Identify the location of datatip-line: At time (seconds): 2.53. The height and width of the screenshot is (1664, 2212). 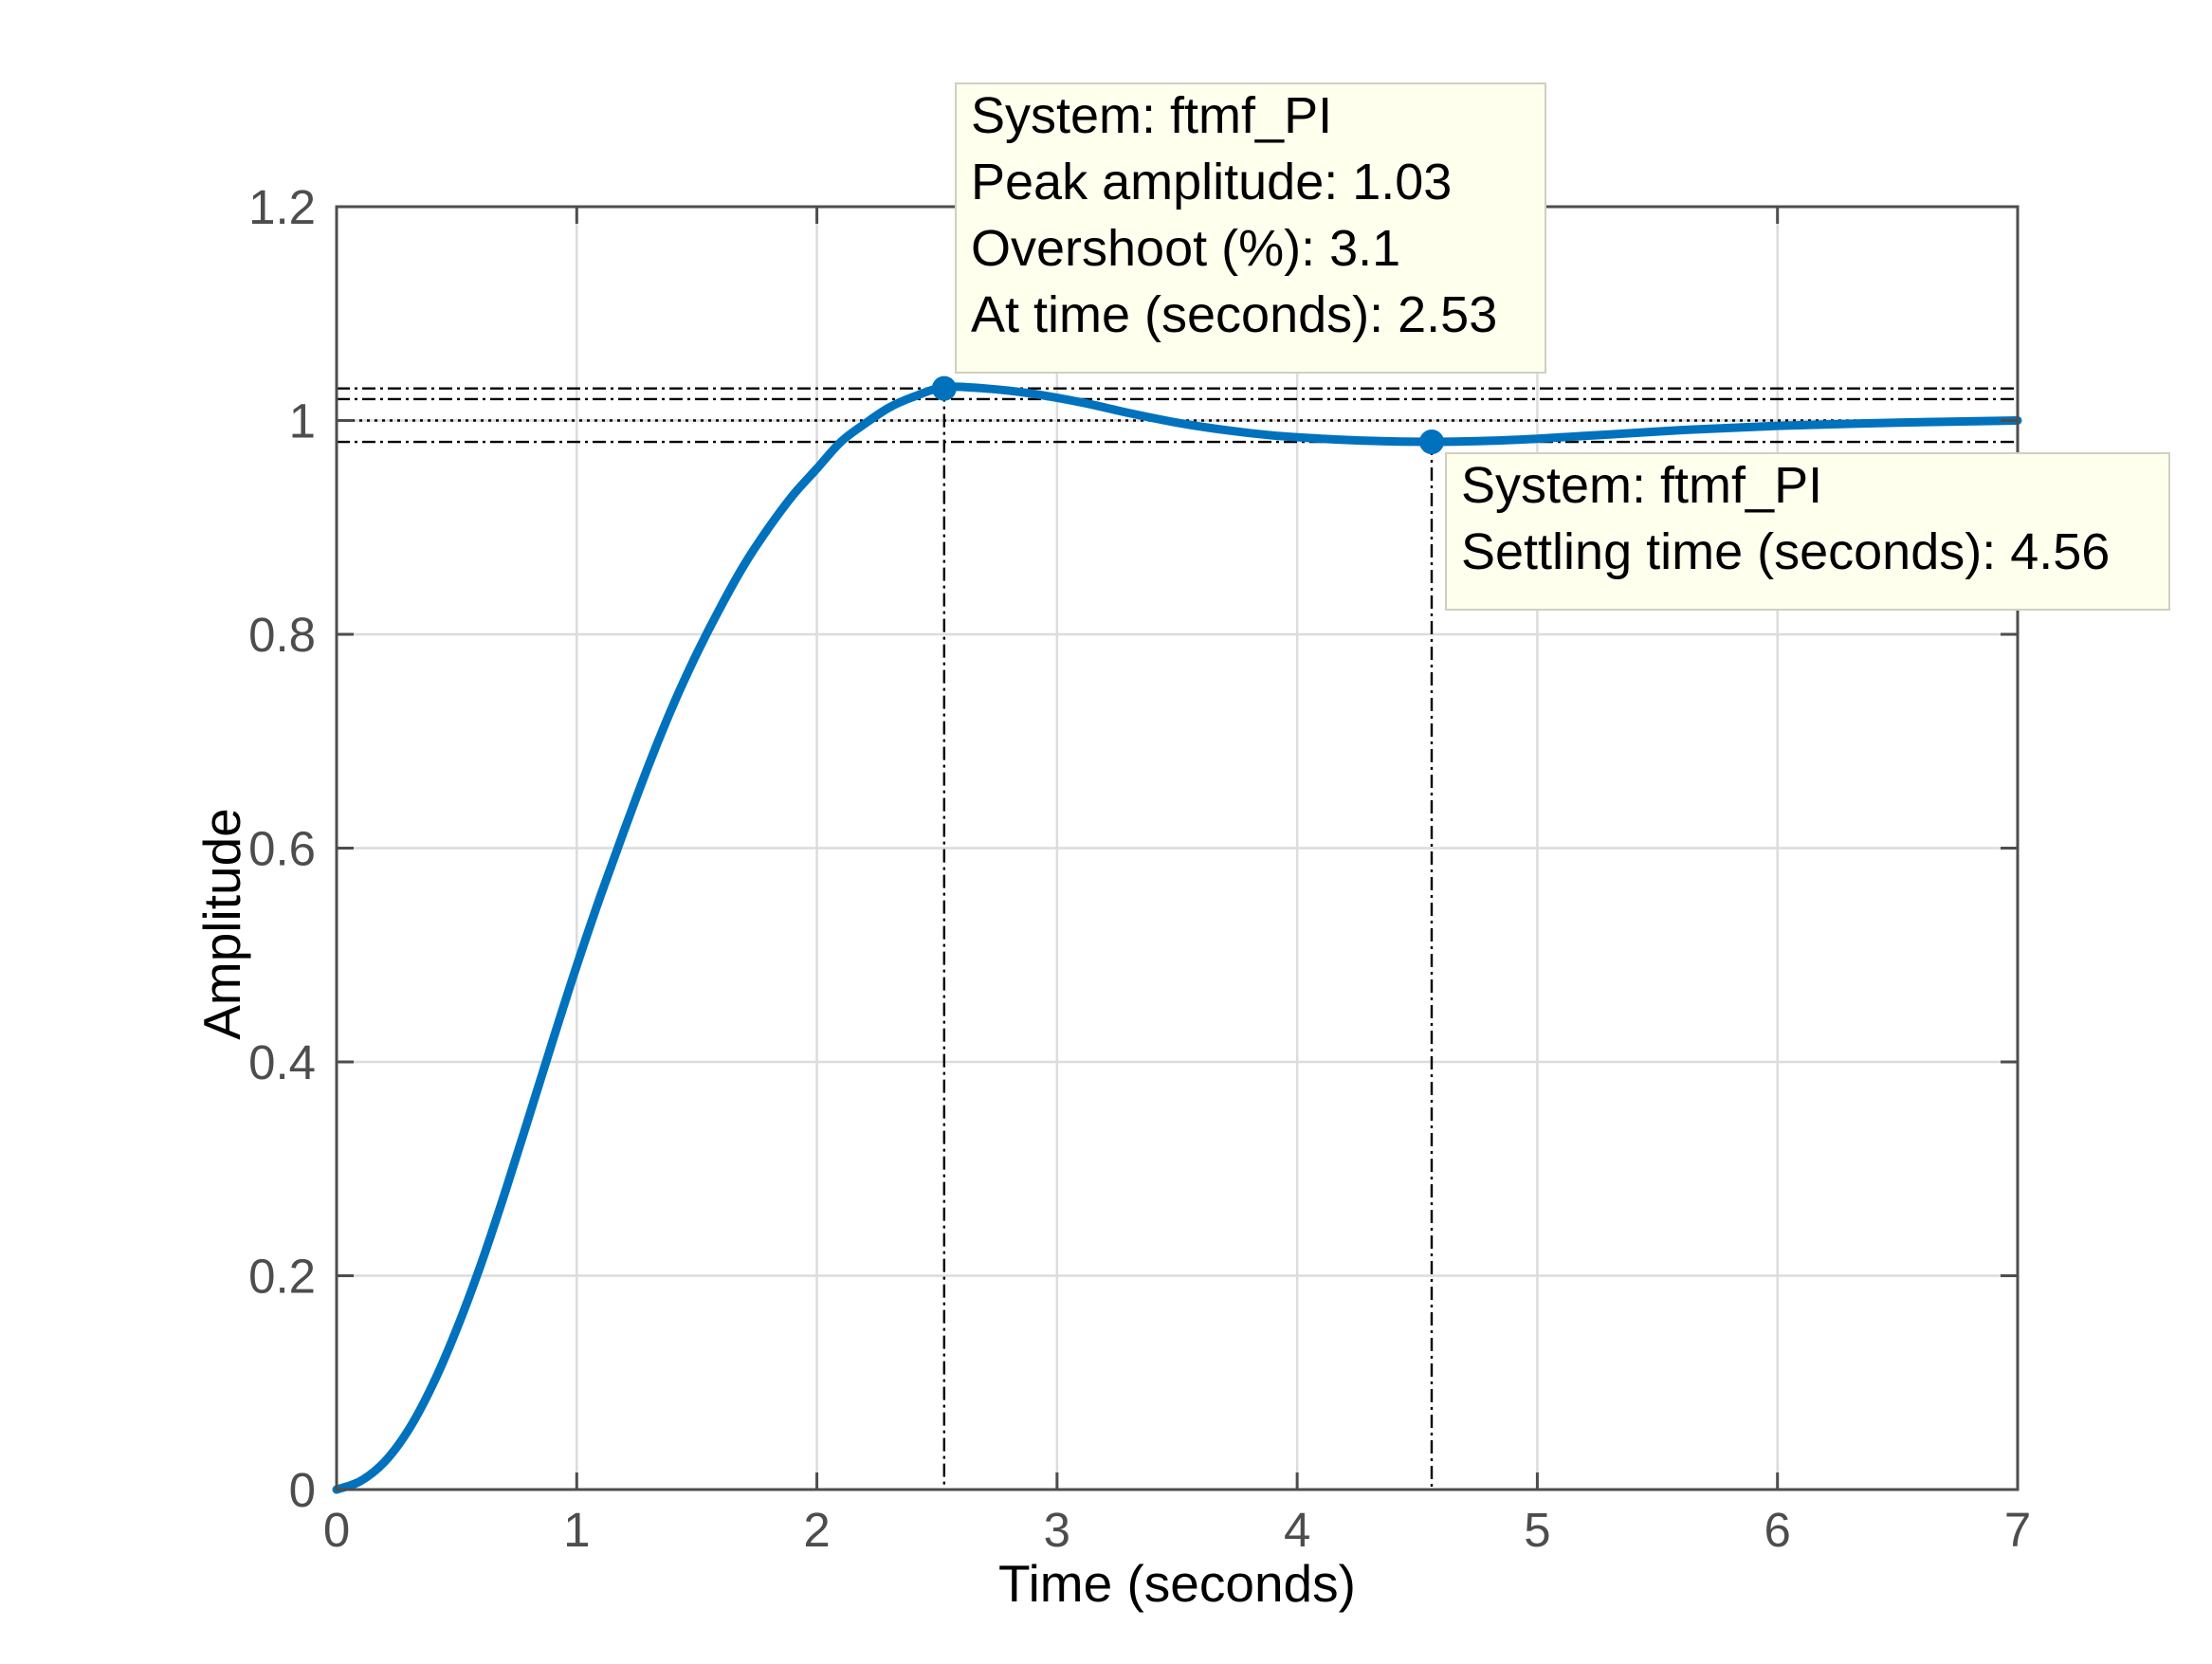
(1234, 314).